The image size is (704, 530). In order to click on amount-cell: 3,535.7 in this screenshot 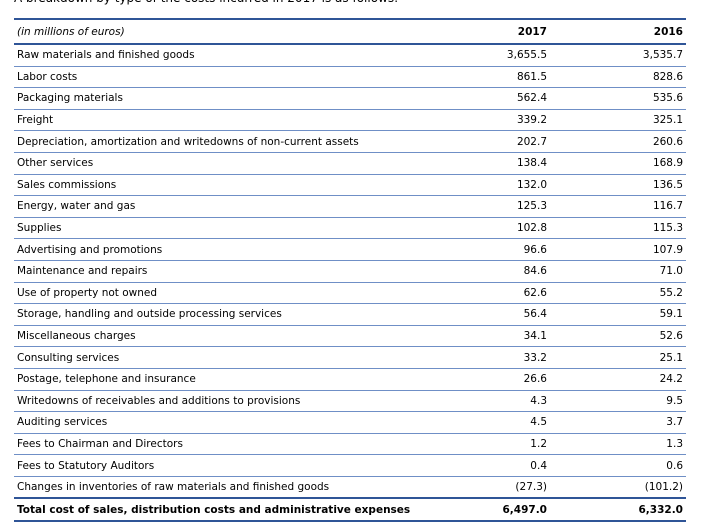, I will do `click(618, 55)`.